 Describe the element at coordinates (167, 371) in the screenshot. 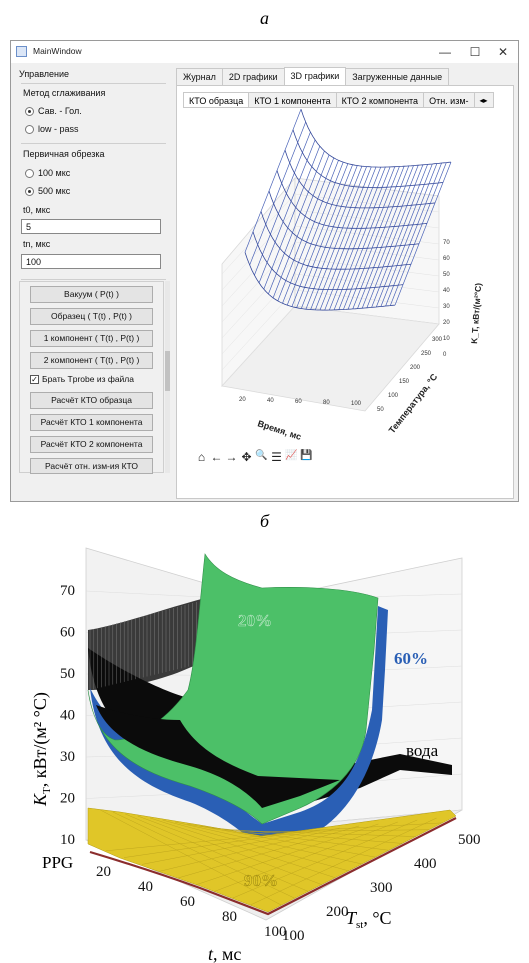

I see `scroll-thumb` at that location.